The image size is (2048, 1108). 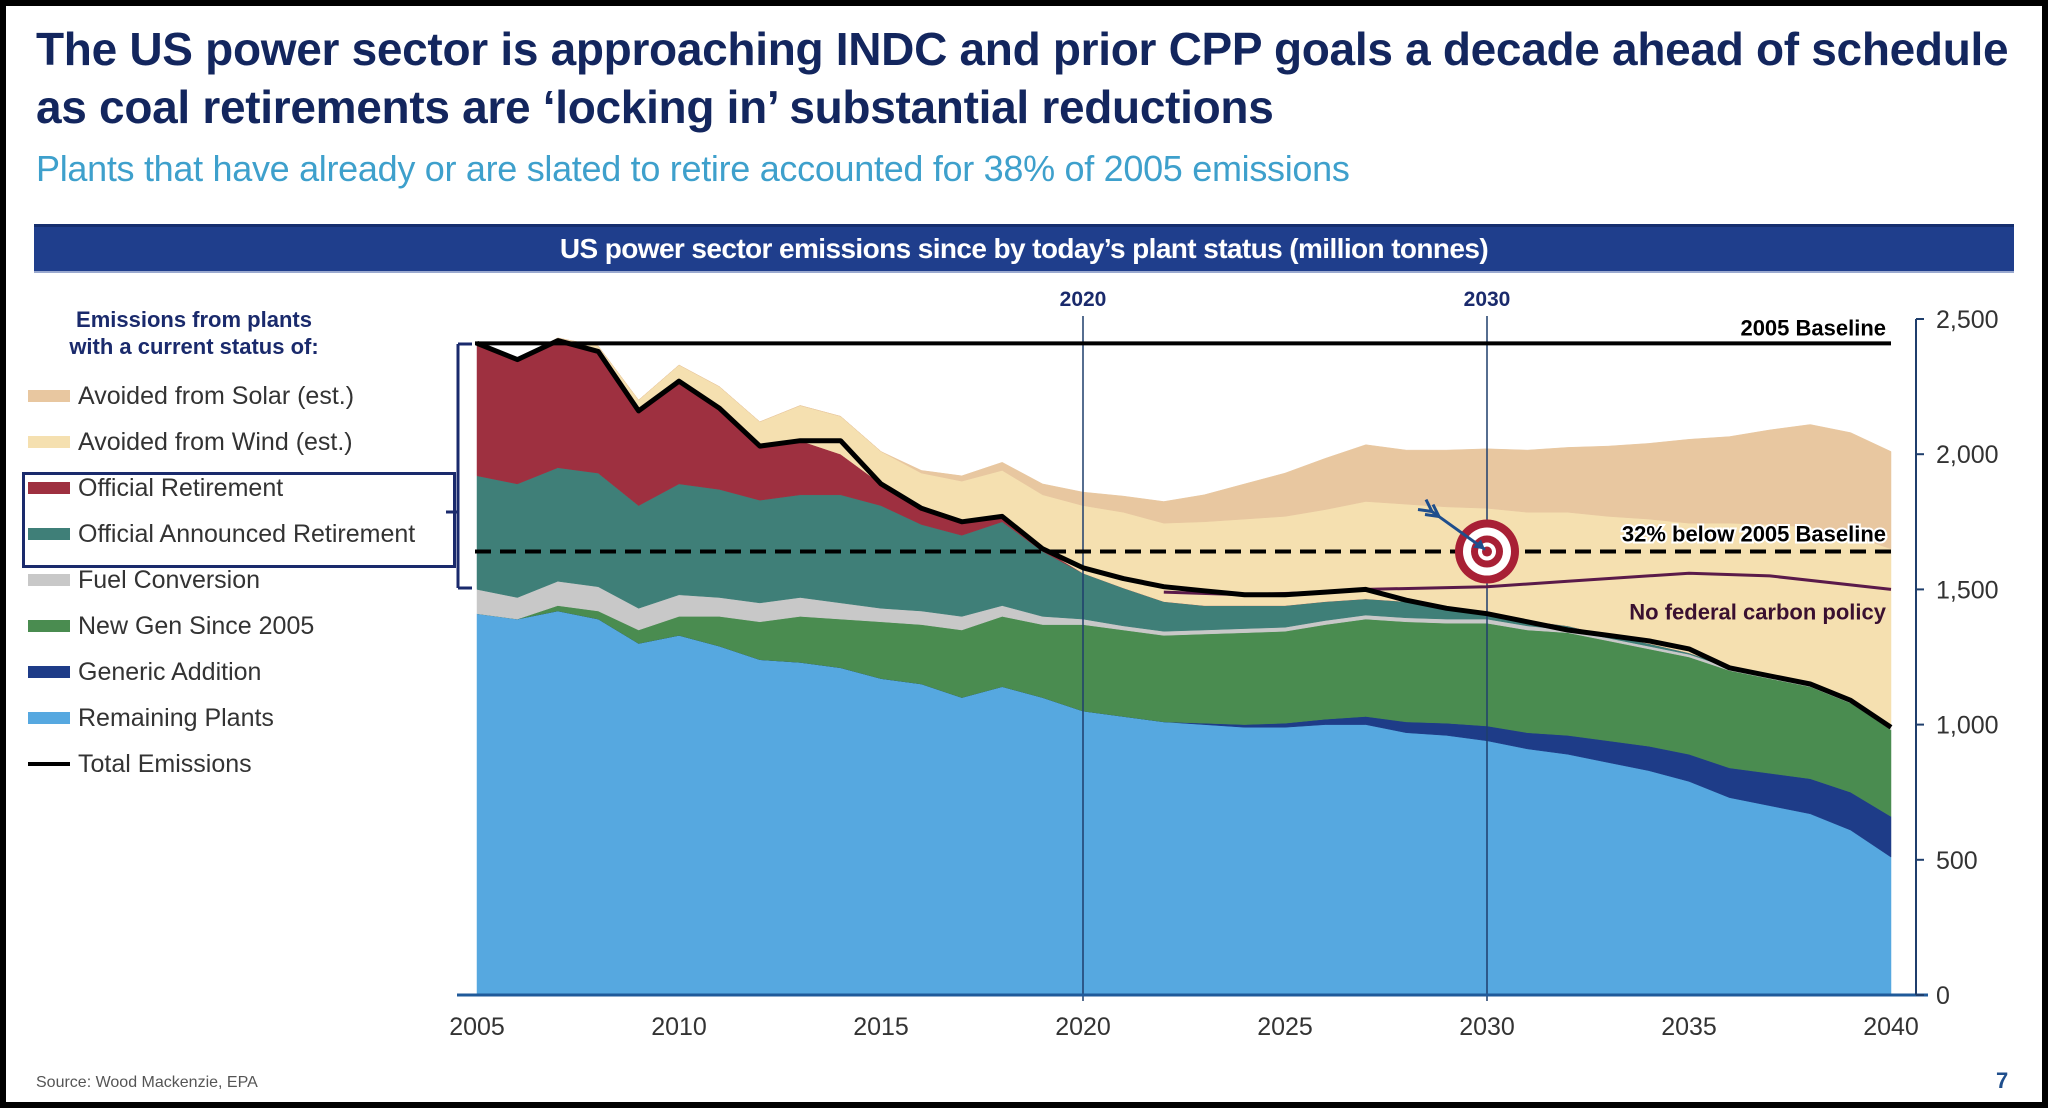 I want to click on x-tick-label: 2010, so click(x=679, y=1027).